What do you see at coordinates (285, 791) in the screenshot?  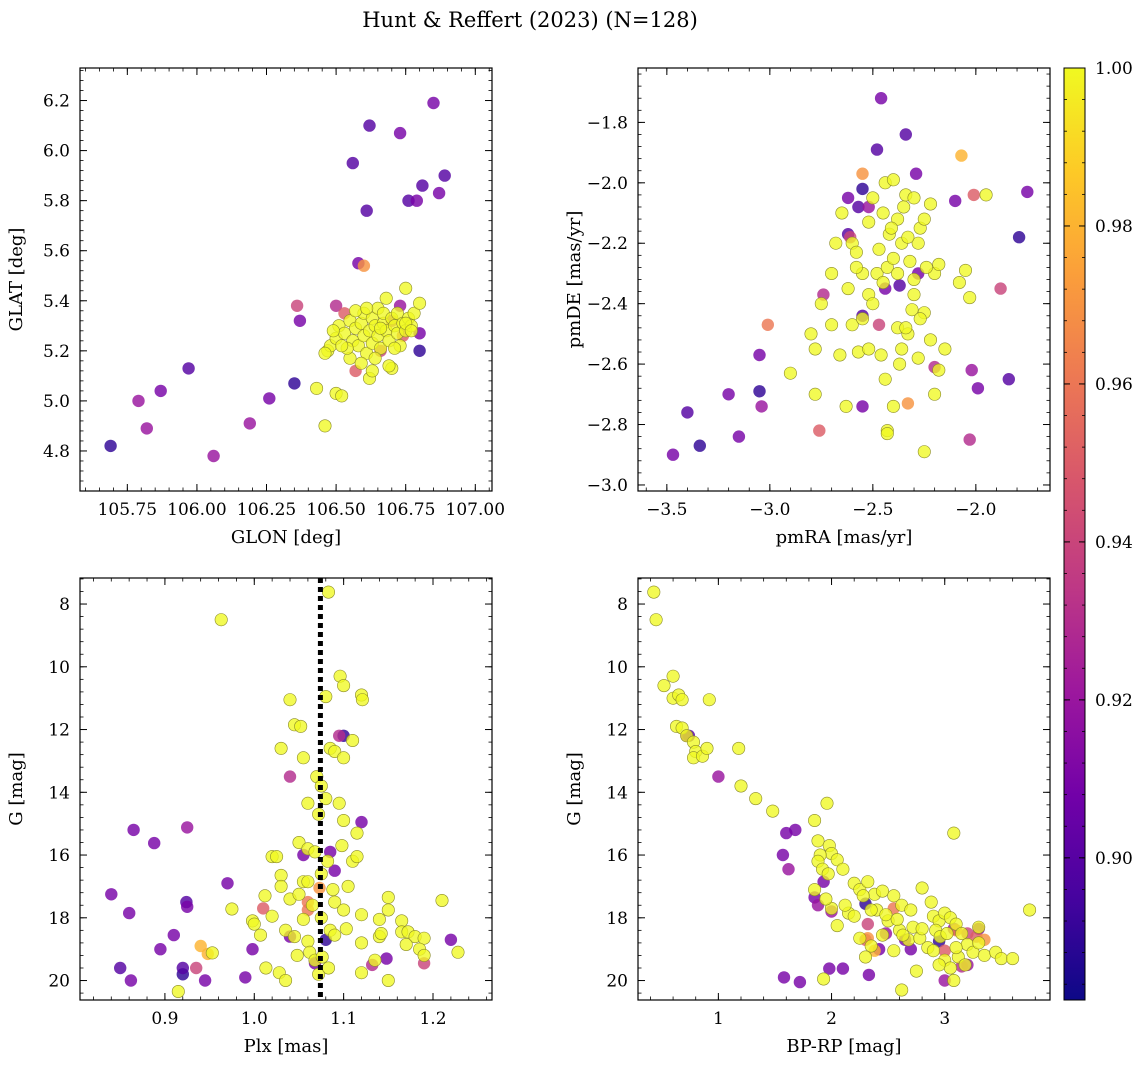 I see `scatter-points` at bounding box center [285, 791].